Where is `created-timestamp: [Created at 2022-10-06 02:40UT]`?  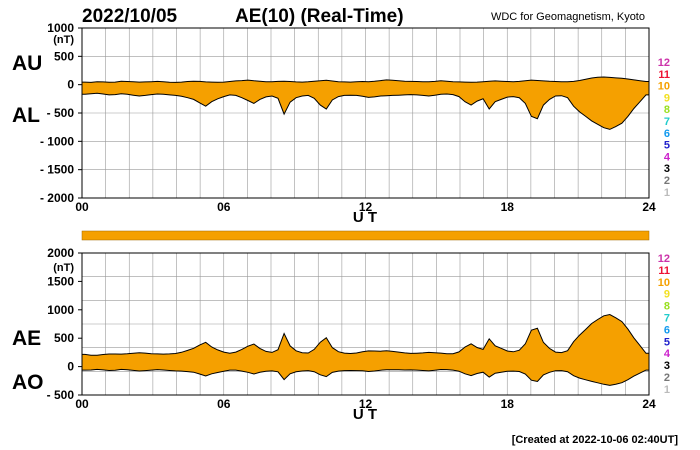
created-timestamp: [Created at 2022-10-06 02:40UT] is located at coordinates (595, 440).